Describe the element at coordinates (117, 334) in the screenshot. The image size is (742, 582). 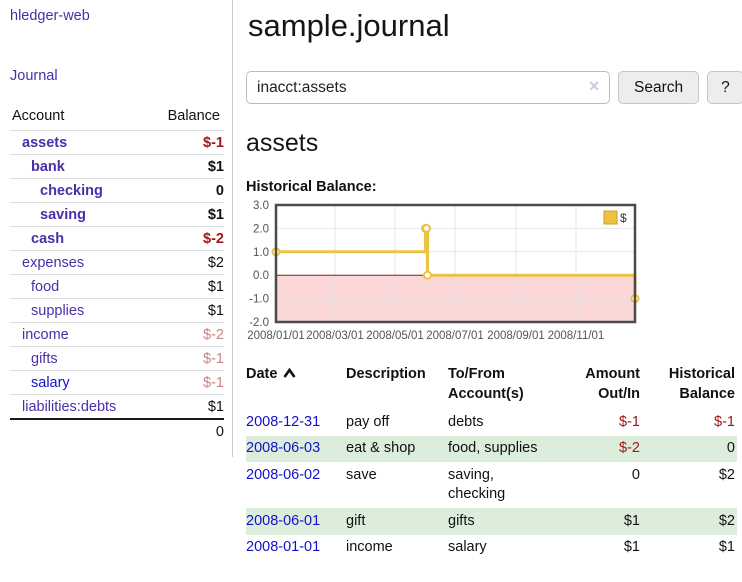
I see `account-row: income $-2` at that location.